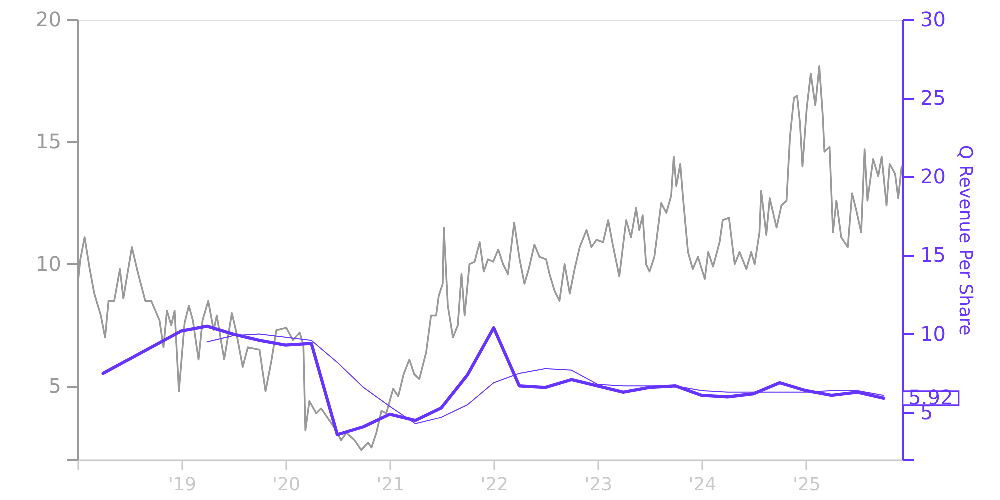 This screenshot has height=500, width=1000. What do you see at coordinates (49, 264) in the screenshot?
I see `y-tick-label: 10` at bounding box center [49, 264].